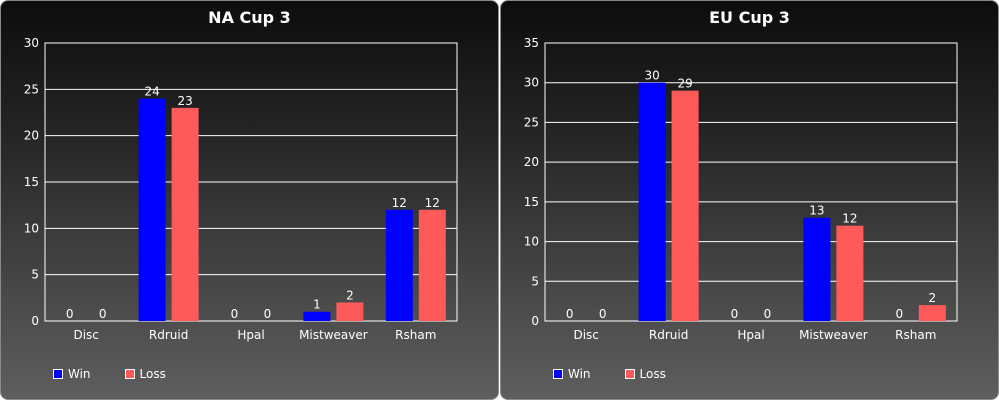 The width and height of the screenshot is (999, 400). What do you see at coordinates (399, 265) in the screenshot?
I see `bar-win-rsham` at bounding box center [399, 265].